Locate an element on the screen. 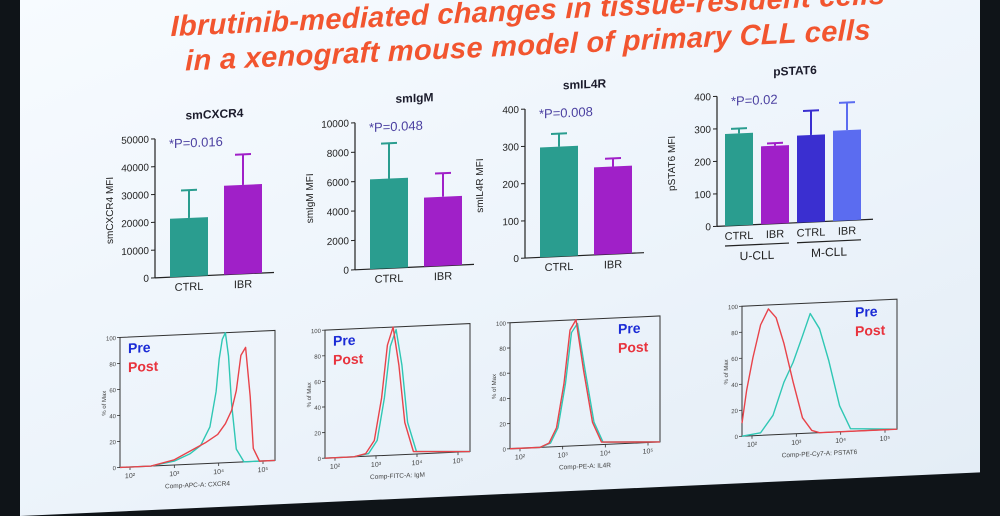  y-axis-label: smIL4R MFI is located at coordinates (480, 185).